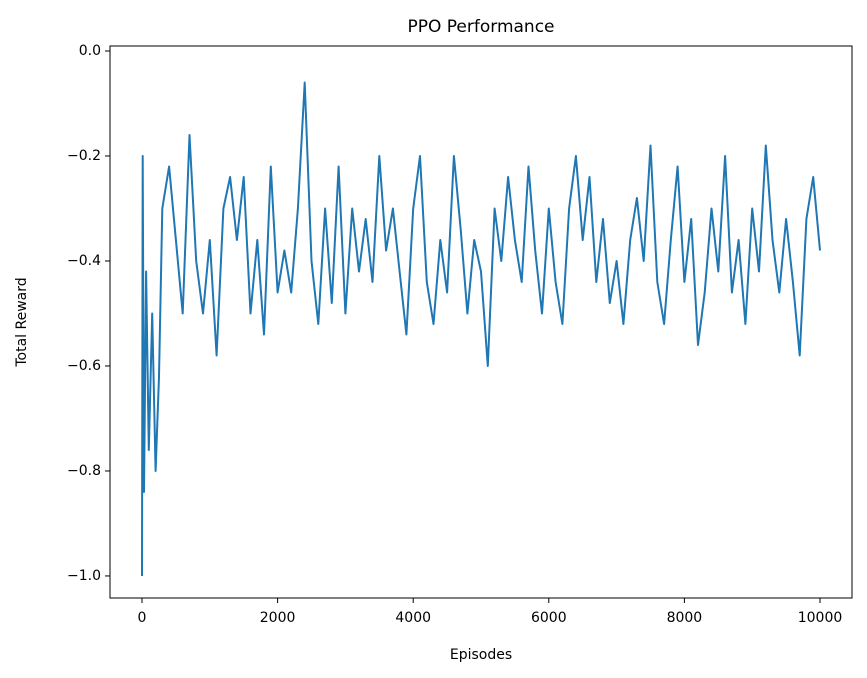 This screenshot has height=678, width=867. Describe the element at coordinates (278, 618) in the screenshot. I see `x-tick-label: 2000` at that location.